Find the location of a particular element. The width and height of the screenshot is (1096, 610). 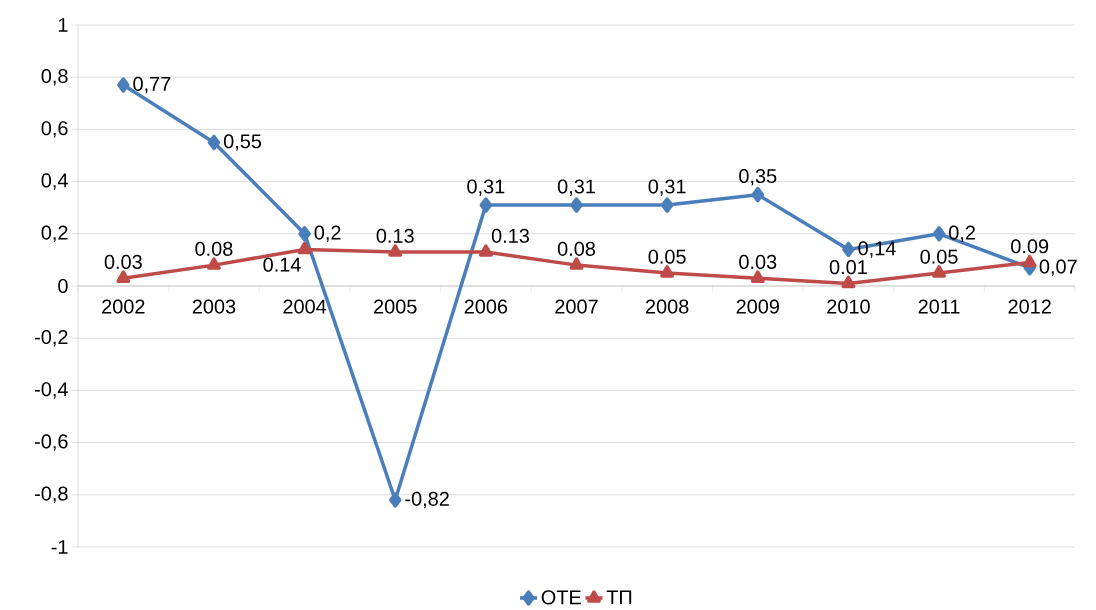

x-tick-label: 2008 is located at coordinates (667, 306).